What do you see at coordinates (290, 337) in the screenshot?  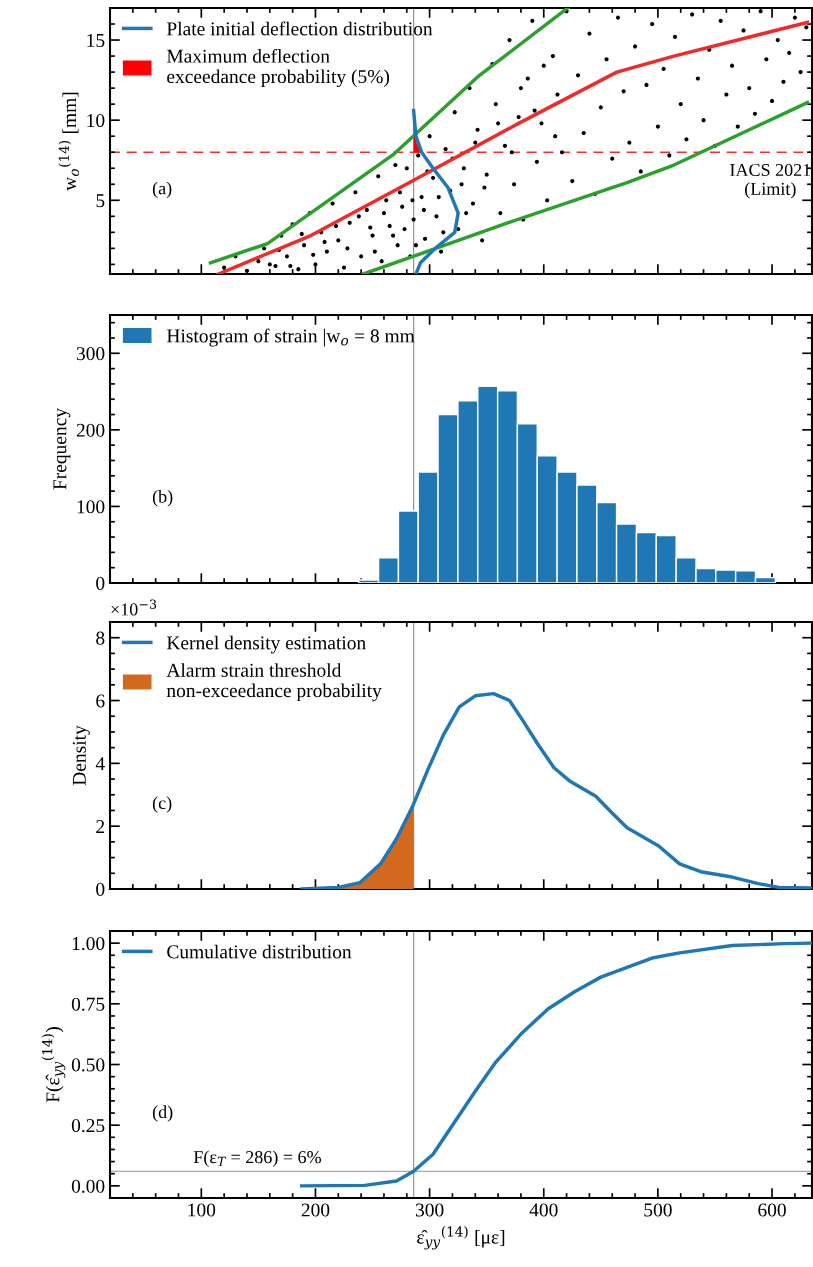 I see `legend-label: Histogram of strain |w$_{o}$ = 8 mm` at bounding box center [290, 337].